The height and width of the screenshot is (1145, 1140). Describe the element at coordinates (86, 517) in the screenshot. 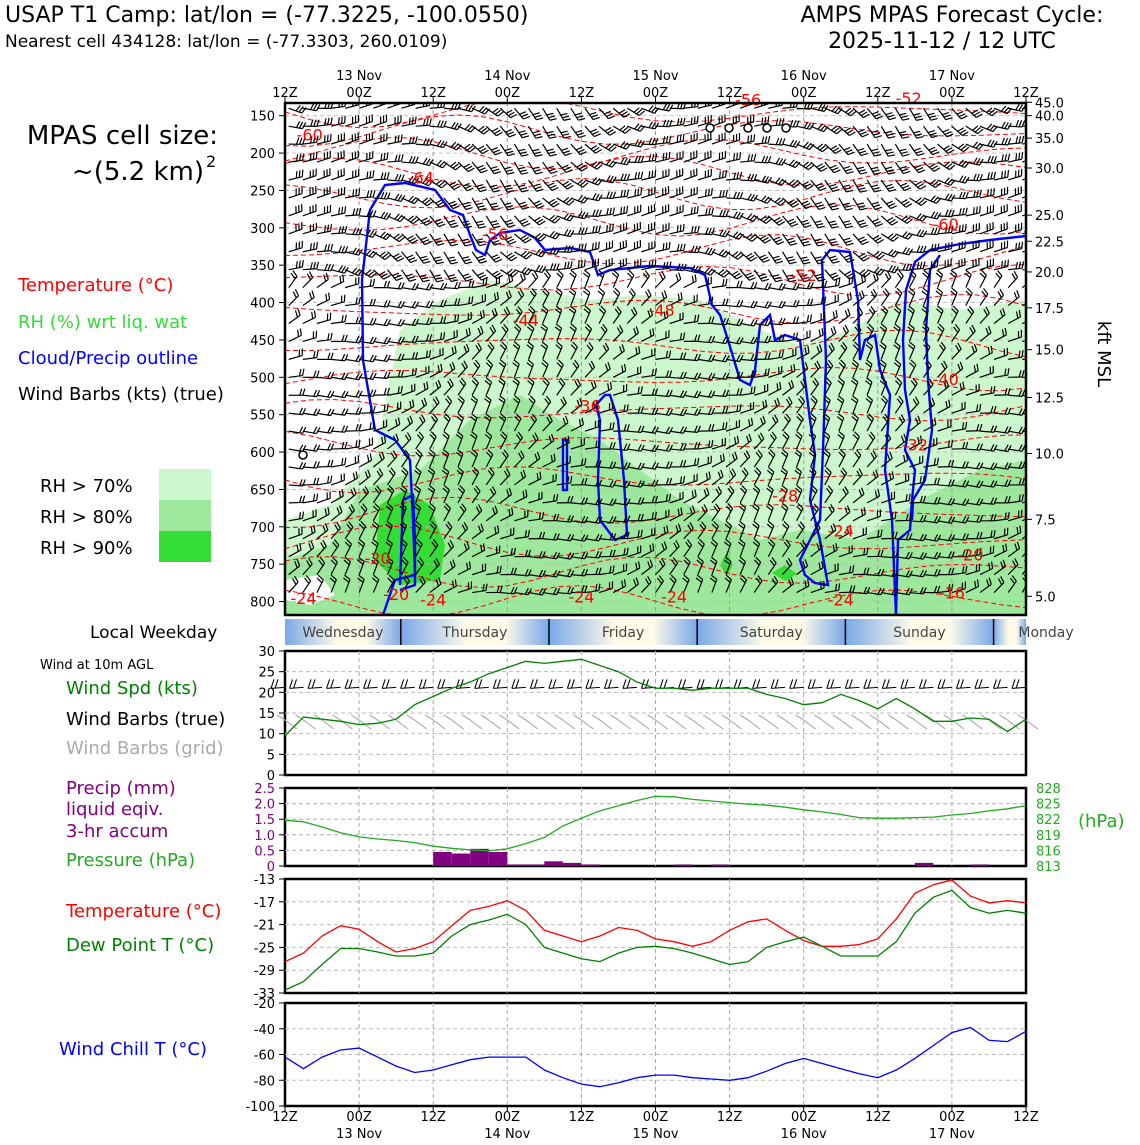

I see `rh-bin-label-80: RH > 80%` at that location.